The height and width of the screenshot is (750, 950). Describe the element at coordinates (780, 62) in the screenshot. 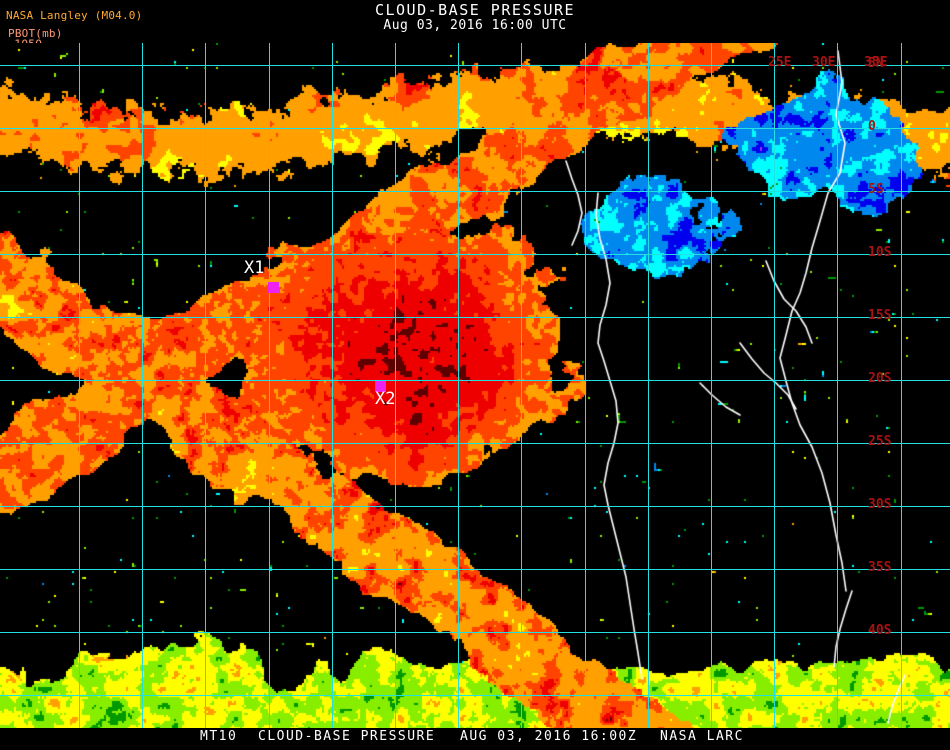

I see `lon-label-25E: 25E` at that location.